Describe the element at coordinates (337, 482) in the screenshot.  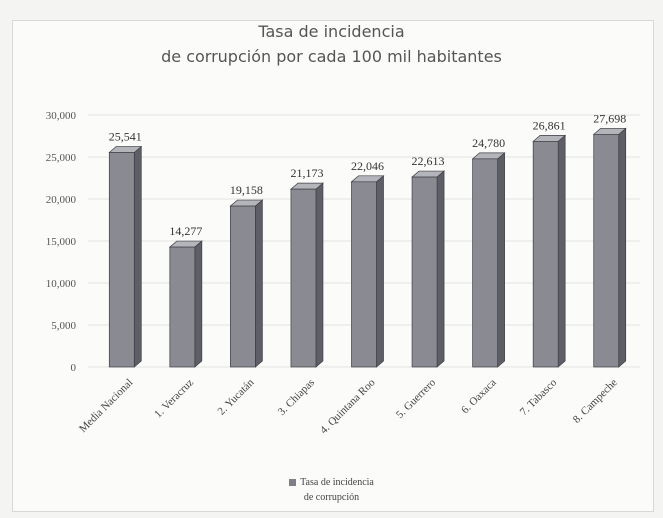
I see `legend-label-line1: Tasa de incidencia` at that location.